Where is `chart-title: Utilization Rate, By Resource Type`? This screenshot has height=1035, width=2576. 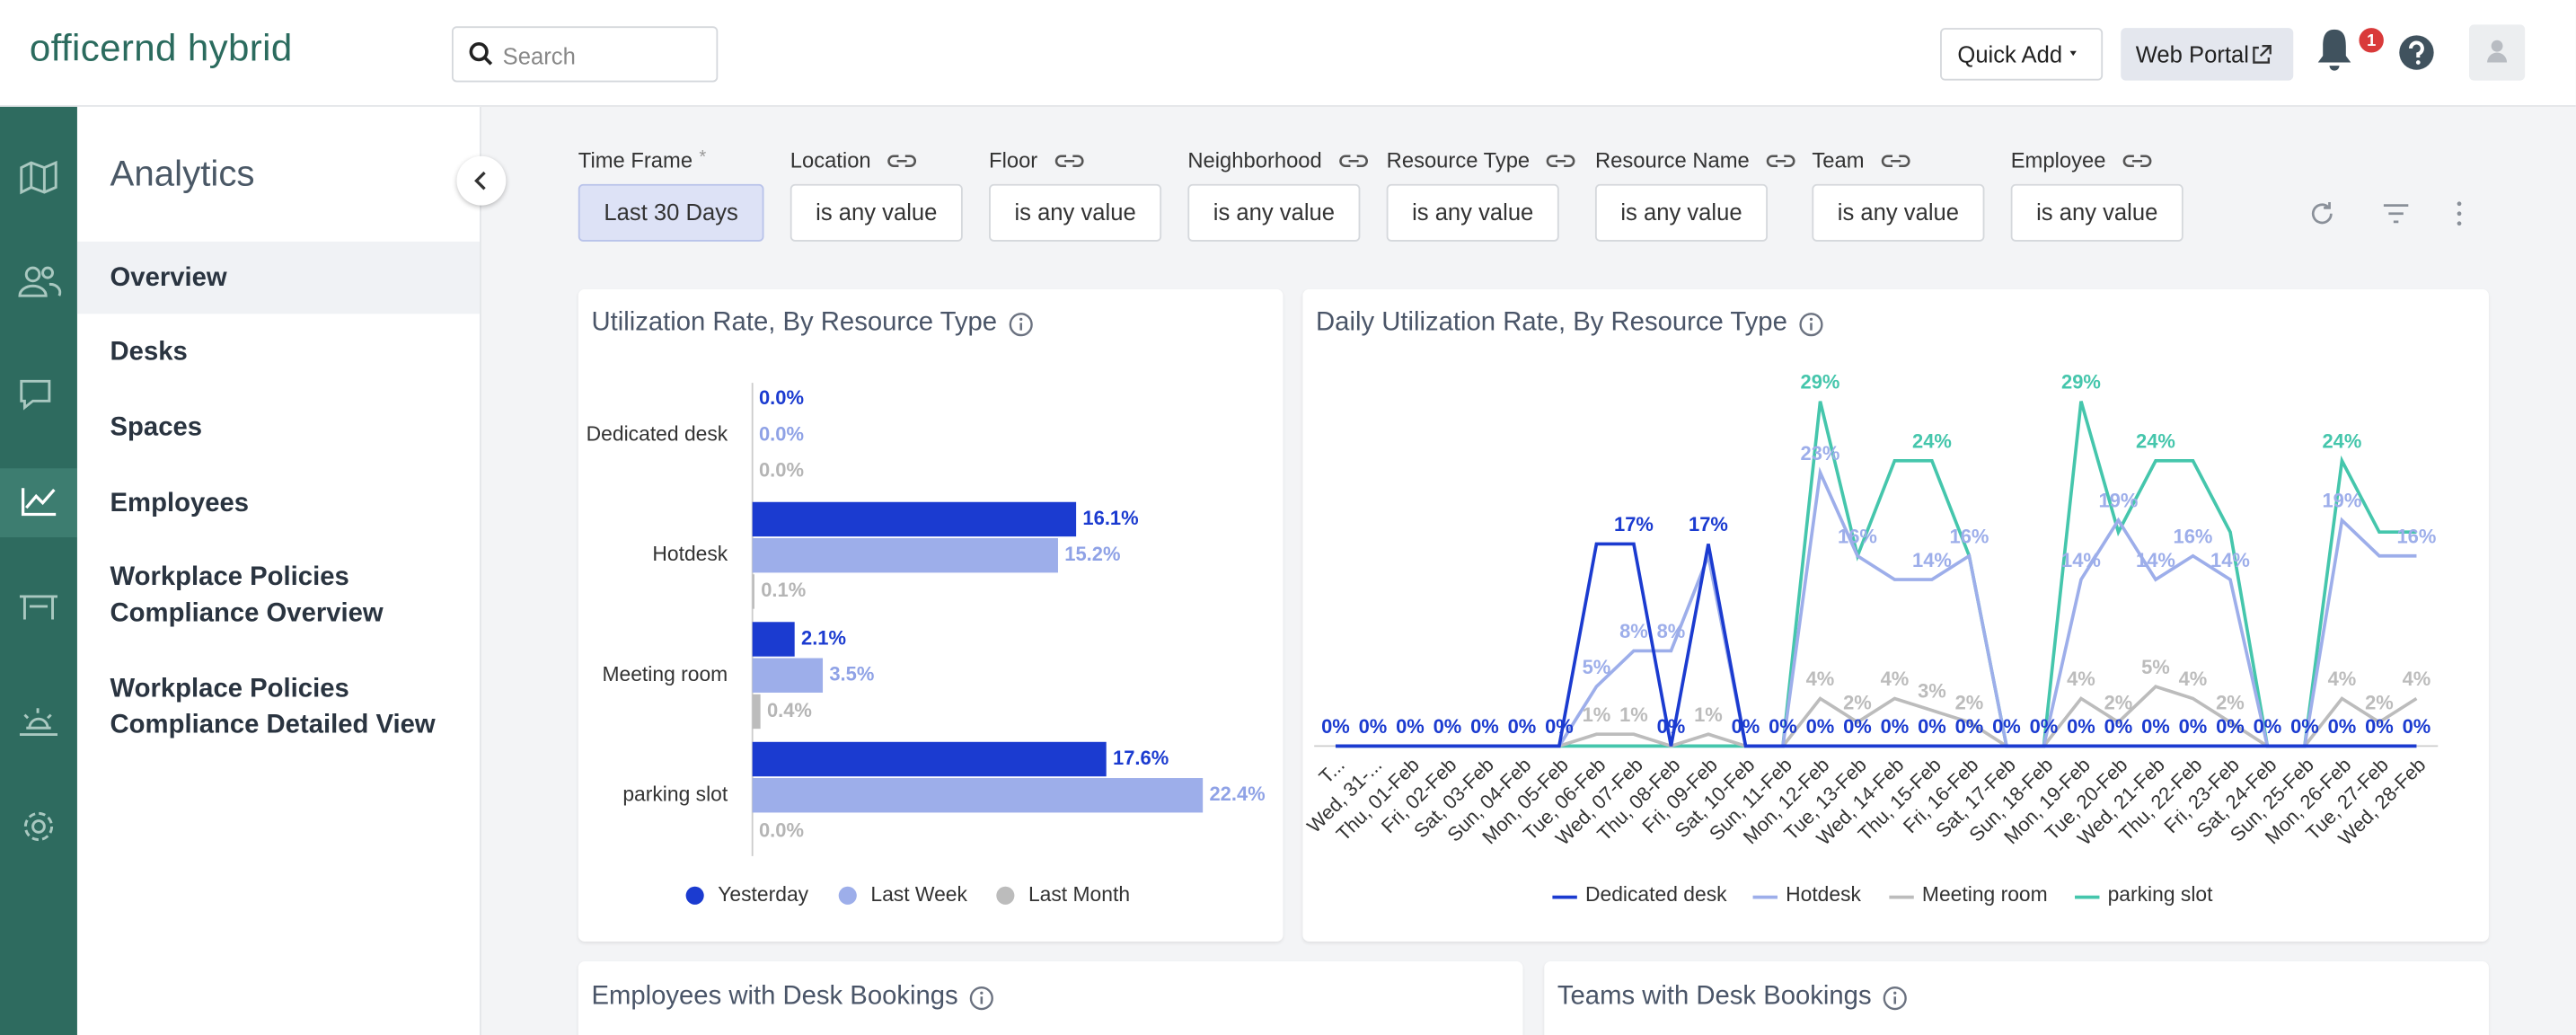
chart-title: Utilization Rate, By Resource Type is located at coordinates (794, 322).